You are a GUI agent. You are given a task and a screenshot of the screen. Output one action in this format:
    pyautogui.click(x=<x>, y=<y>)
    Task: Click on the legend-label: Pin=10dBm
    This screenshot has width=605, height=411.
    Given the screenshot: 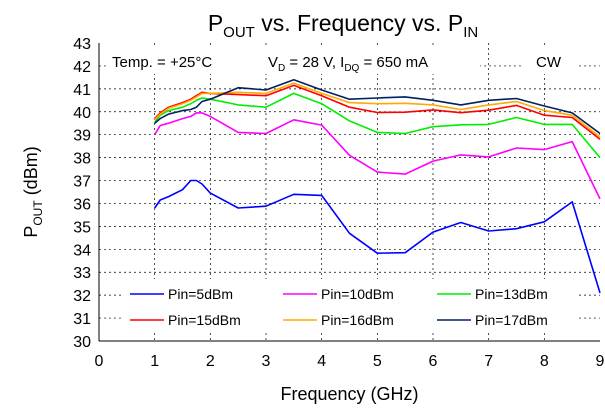 What is the action you would take?
    pyautogui.click(x=357, y=294)
    